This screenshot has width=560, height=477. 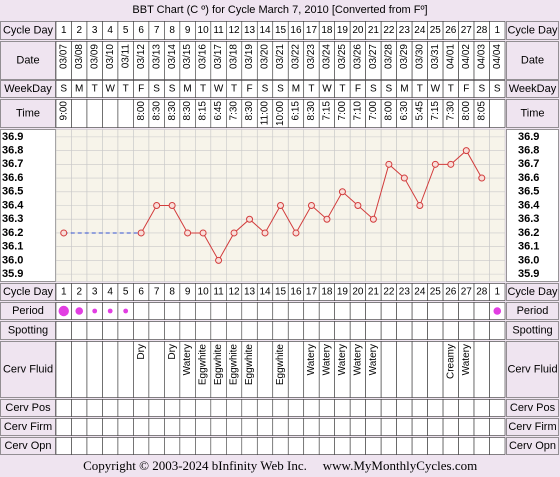 I want to click on date: 04/04, so click(x=497, y=56).